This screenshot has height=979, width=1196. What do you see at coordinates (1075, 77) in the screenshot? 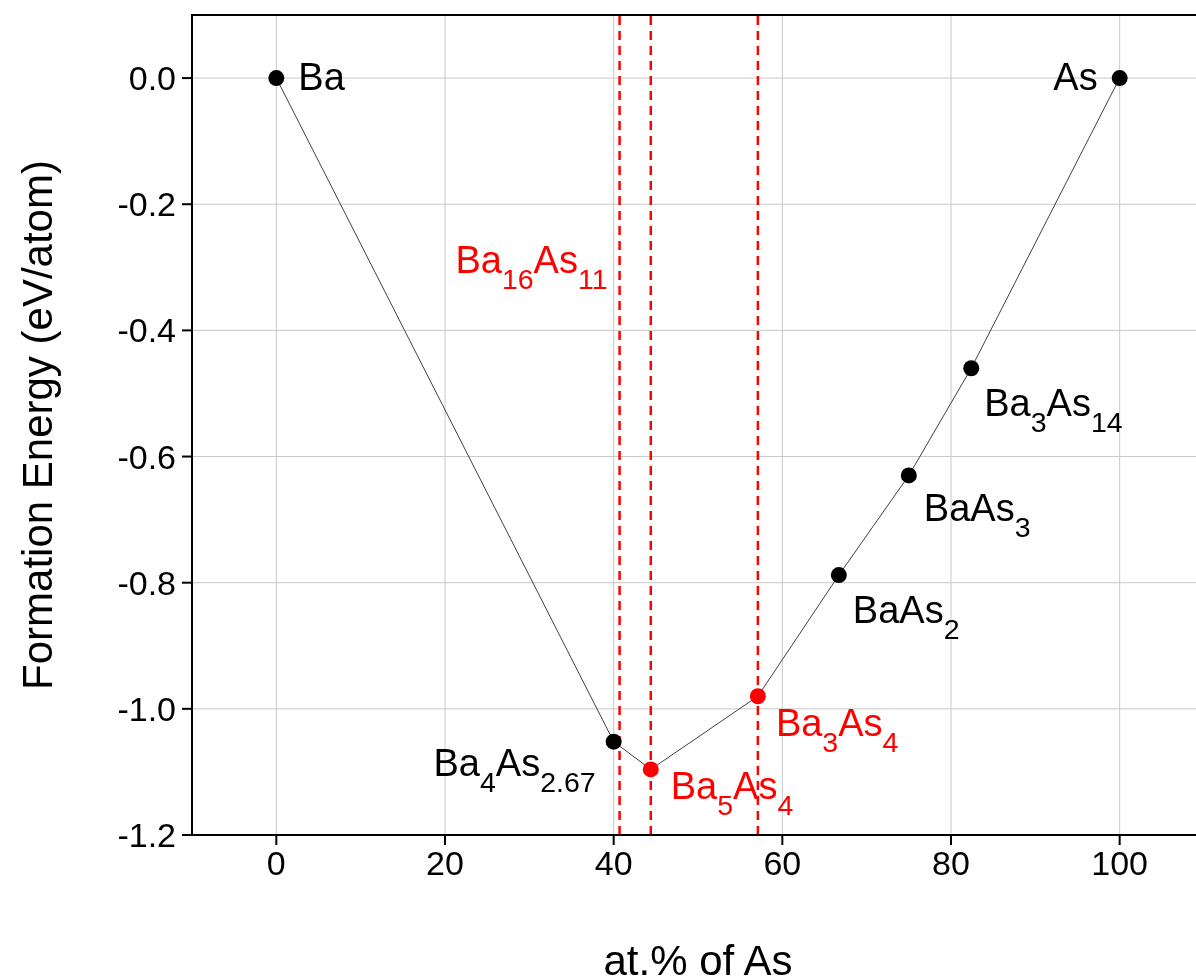
I see `annotation: As` at bounding box center [1075, 77].